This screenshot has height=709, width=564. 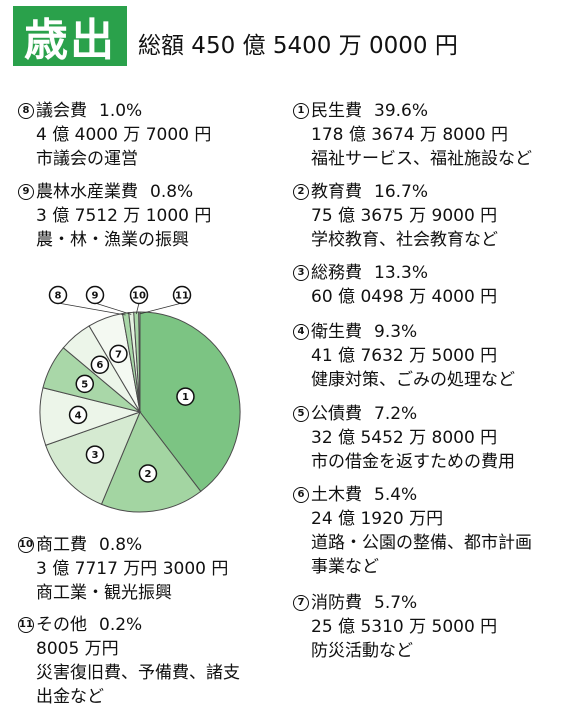 I want to click on item-name: 民生費, so click(x=336, y=111).